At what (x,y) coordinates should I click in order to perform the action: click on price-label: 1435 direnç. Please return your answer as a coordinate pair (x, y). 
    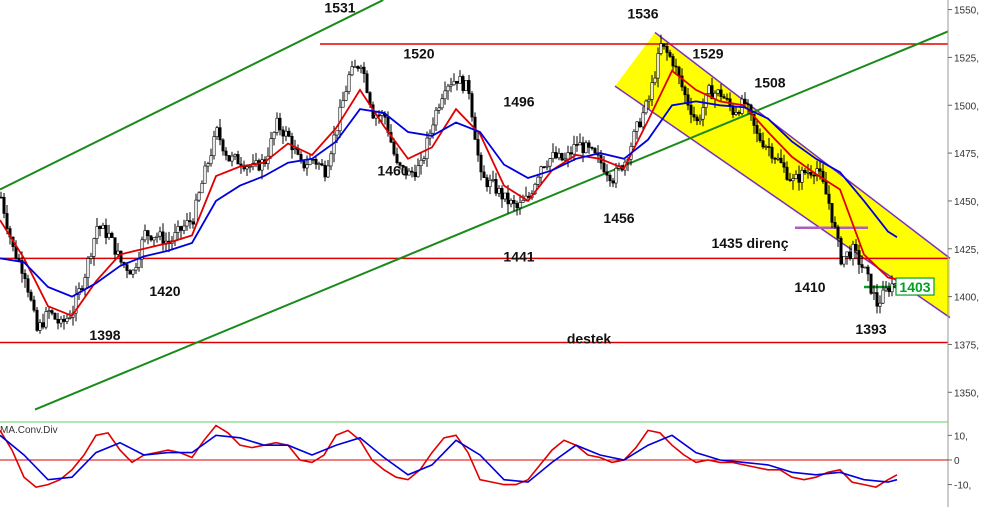
    Looking at the image, I should click on (749, 243).